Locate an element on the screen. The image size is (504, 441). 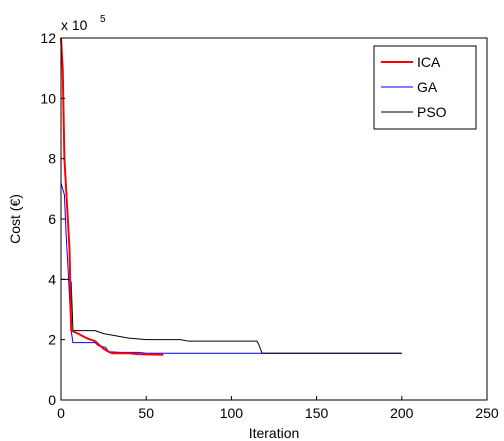
y-axis-label: Cost (€) is located at coordinates (15, 219).